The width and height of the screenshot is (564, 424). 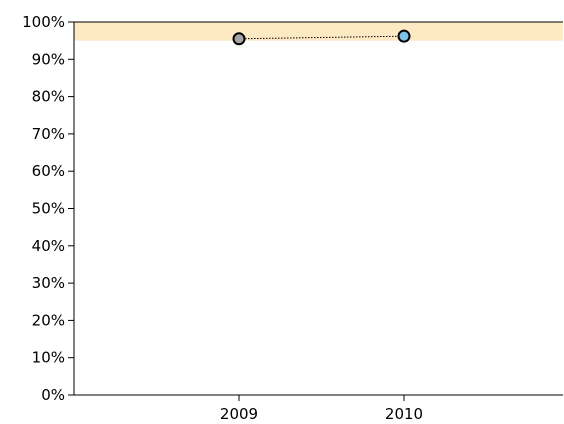 I want to click on target-band-layer, so click(x=318, y=31).